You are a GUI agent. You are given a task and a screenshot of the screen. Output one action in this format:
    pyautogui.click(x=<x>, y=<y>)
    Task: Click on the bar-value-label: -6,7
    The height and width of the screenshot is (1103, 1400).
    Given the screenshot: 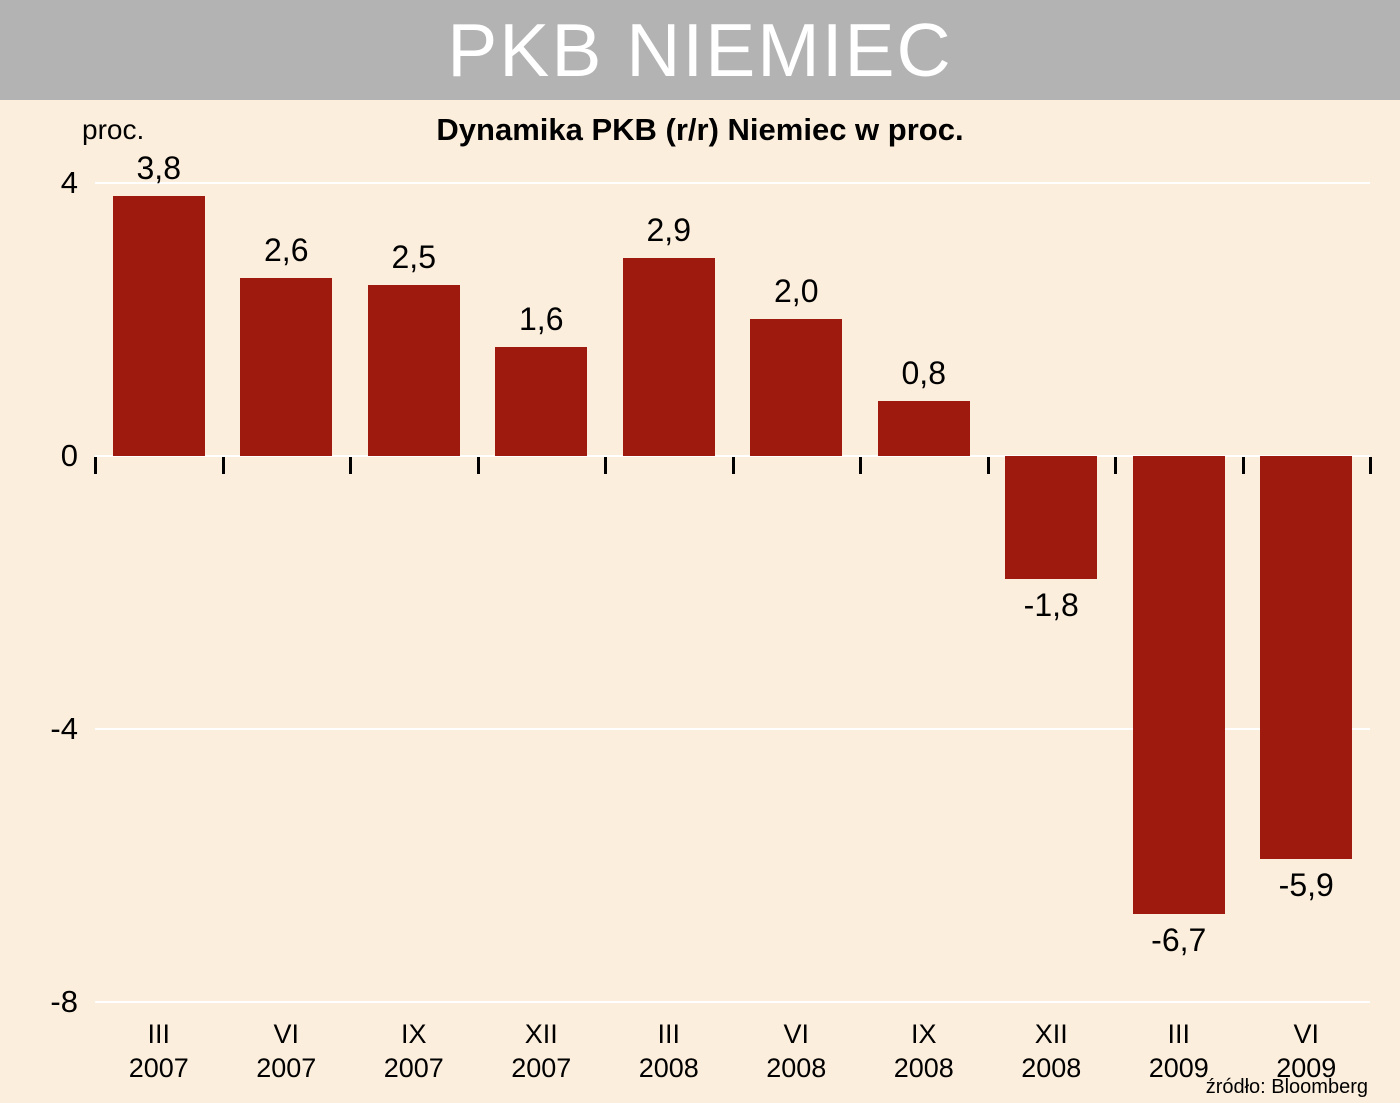 What is the action you would take?
    pyautogui.click(x=1179, y=939)
    